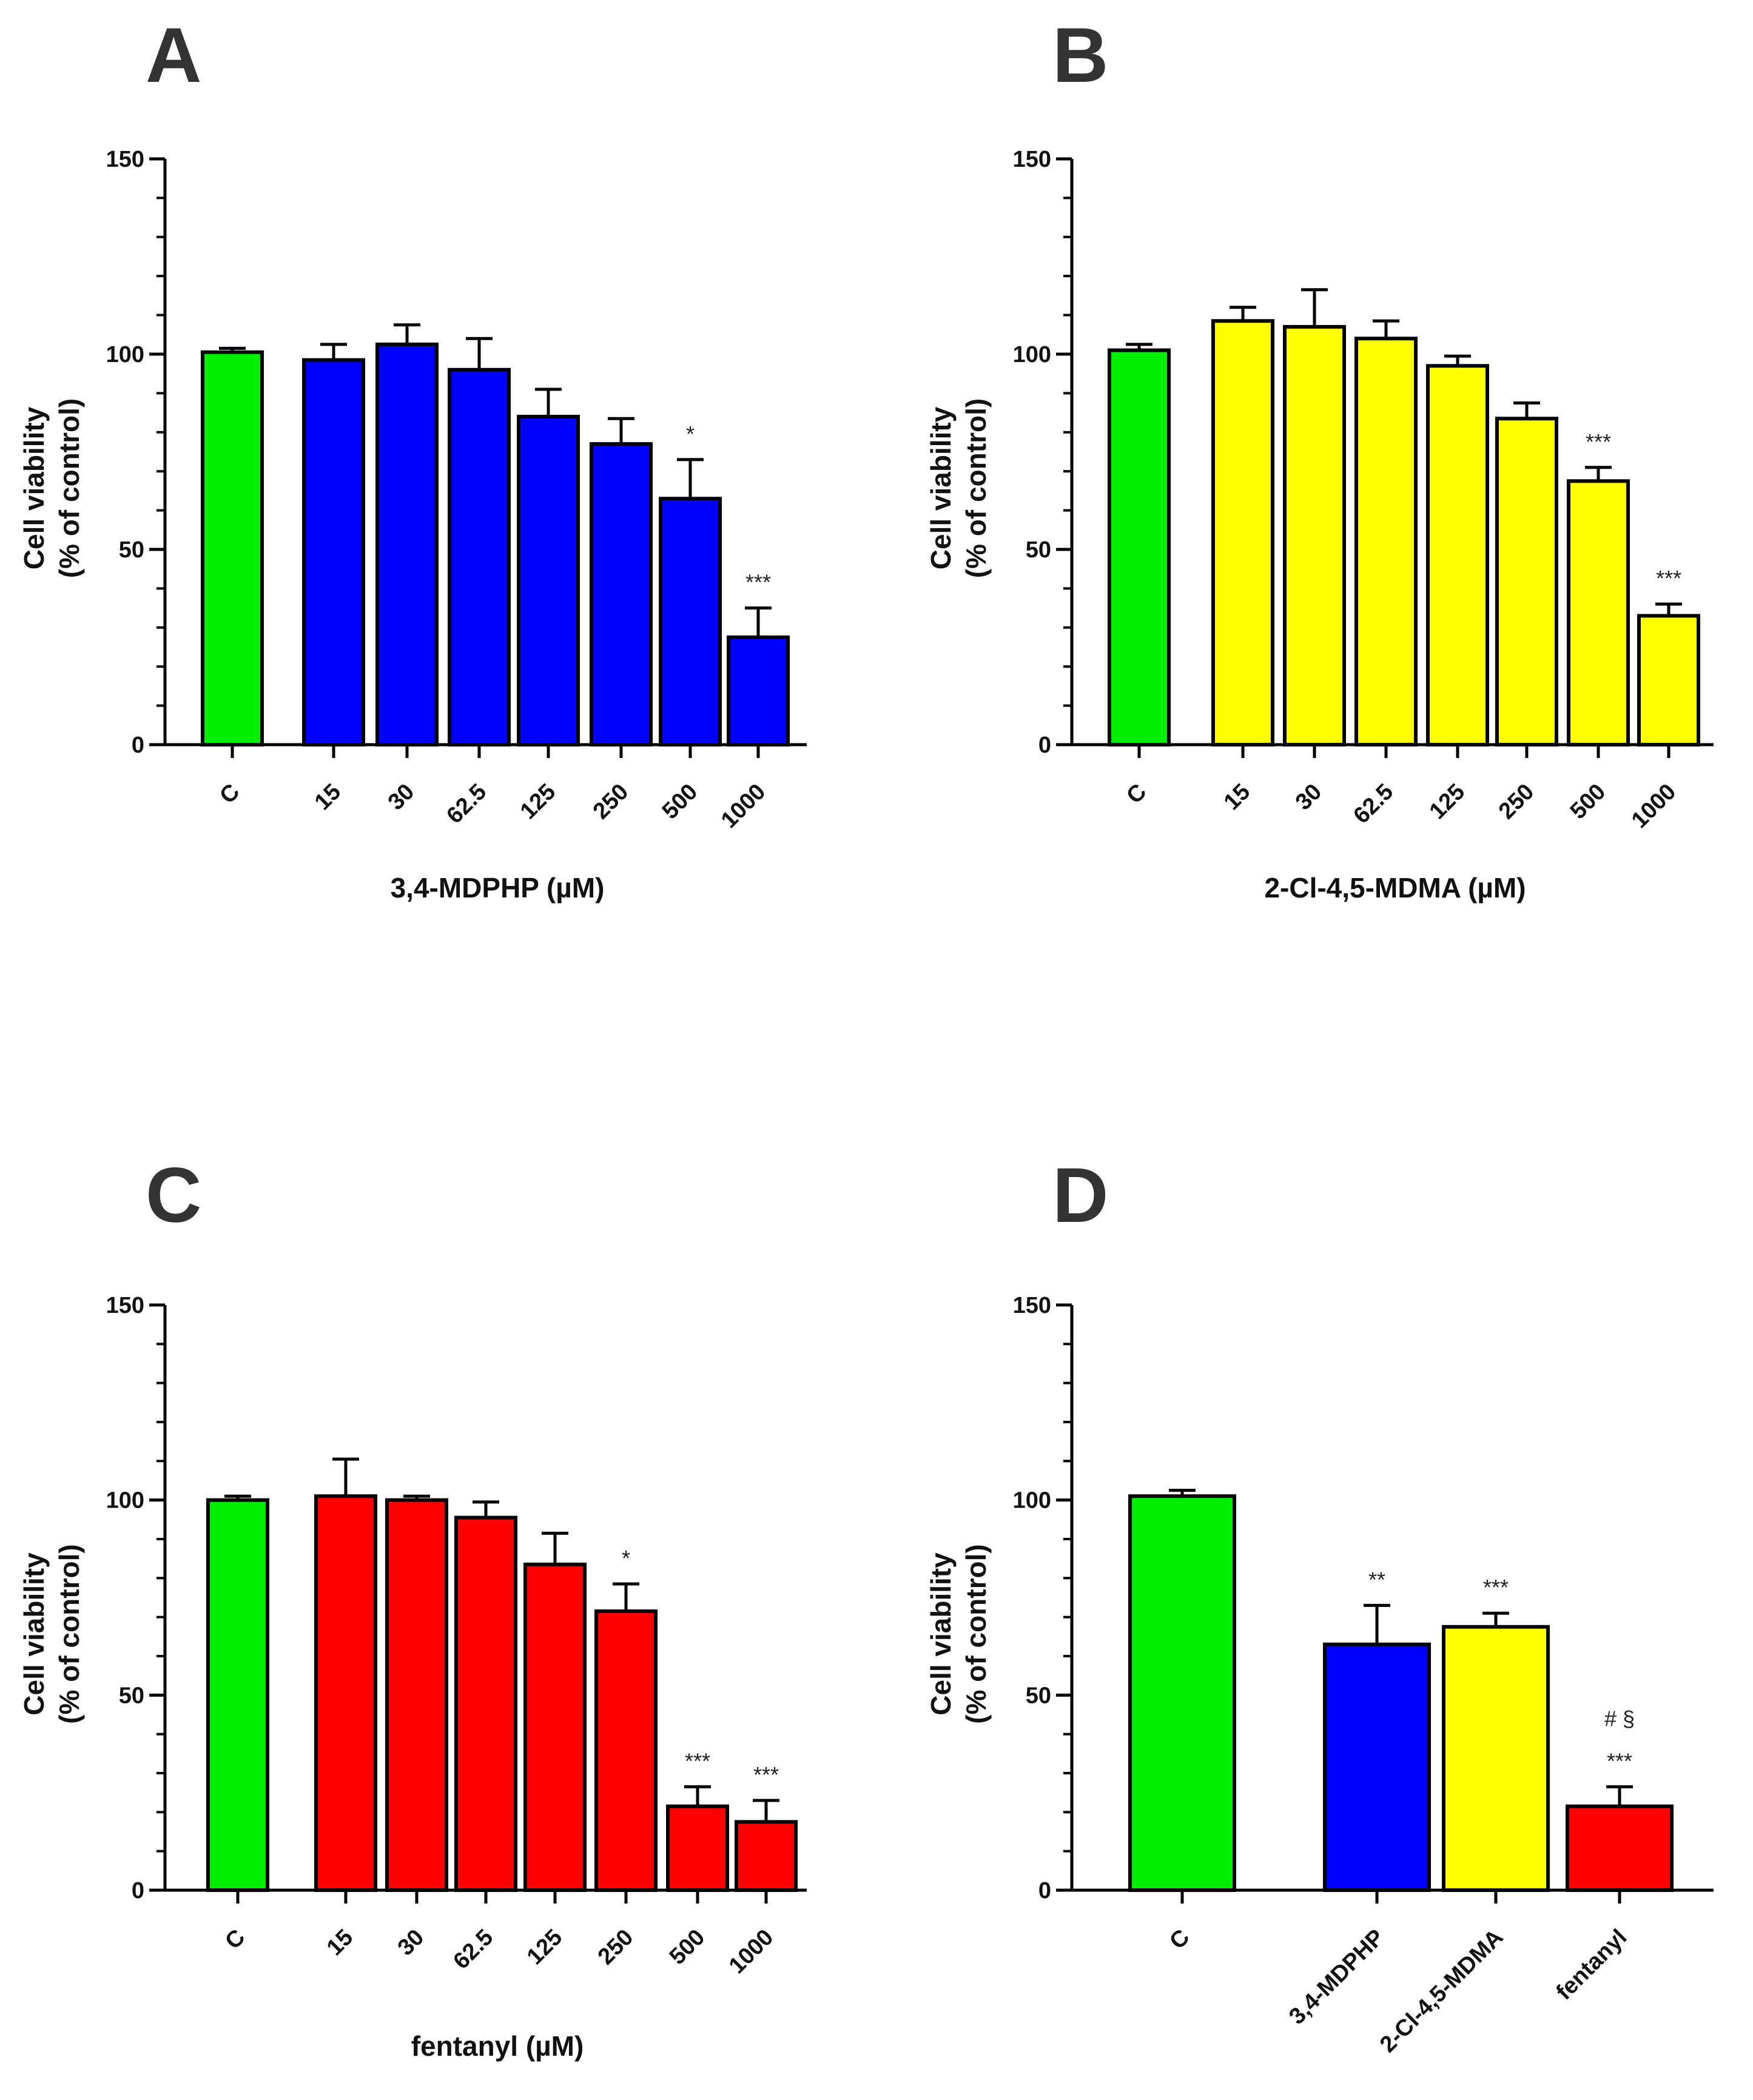  I want to click on bar-3-4-mdphp, so click(1377, 1767).